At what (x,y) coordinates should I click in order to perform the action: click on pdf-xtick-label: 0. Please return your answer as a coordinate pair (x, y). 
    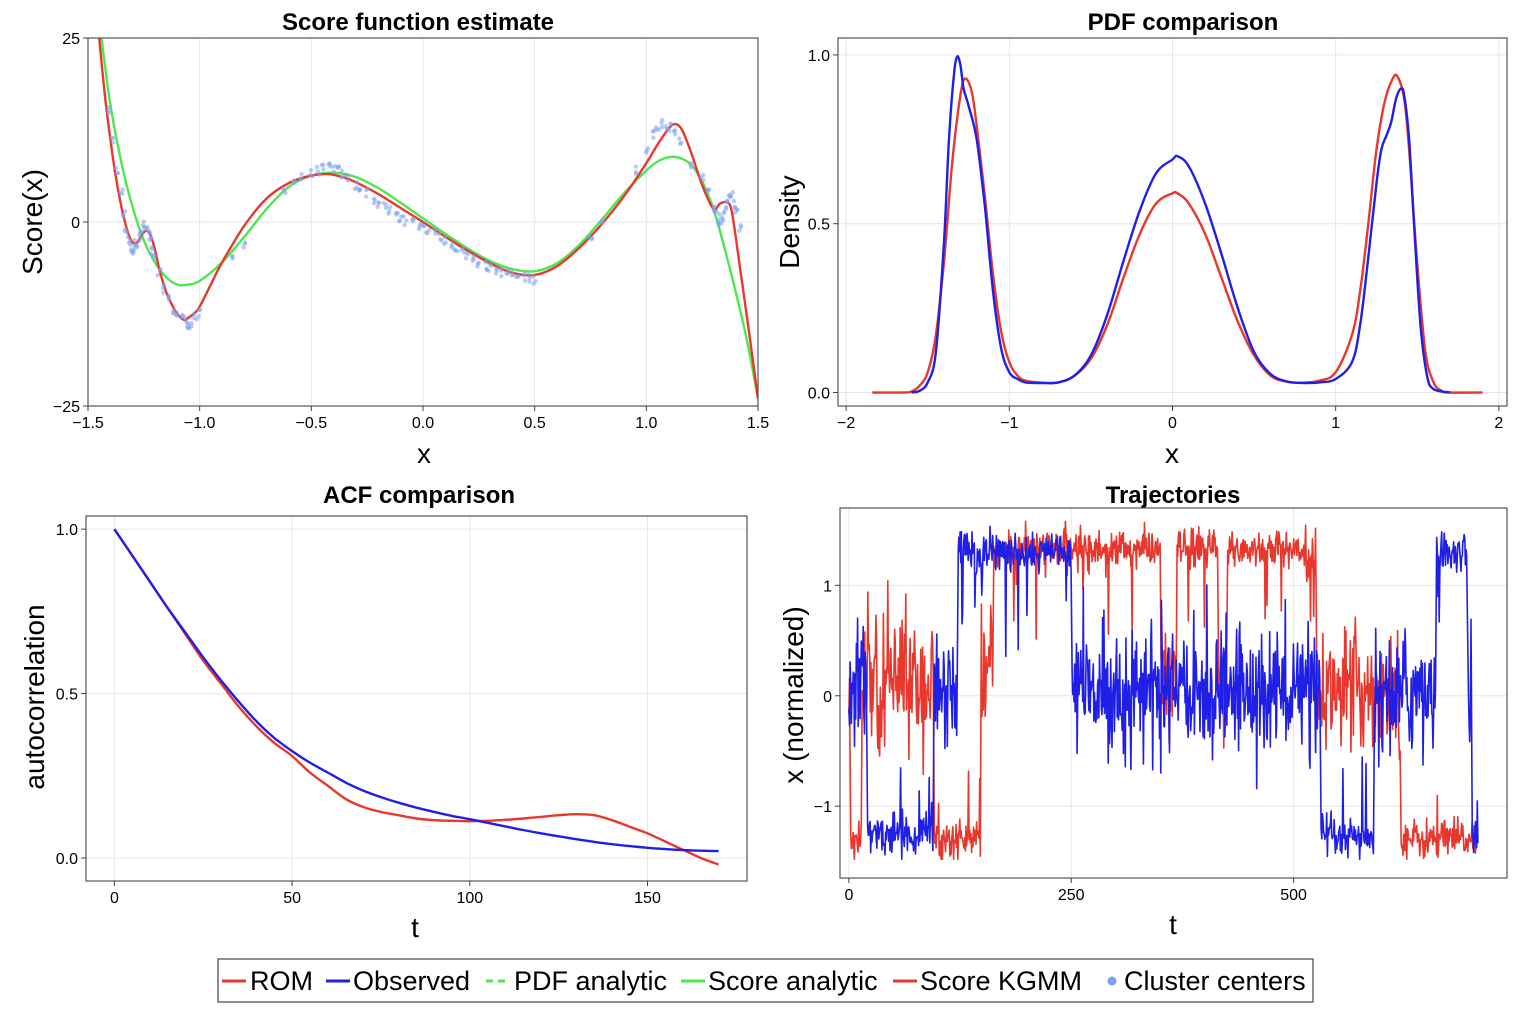
    Looking at the image, I should click on (1172, 423).